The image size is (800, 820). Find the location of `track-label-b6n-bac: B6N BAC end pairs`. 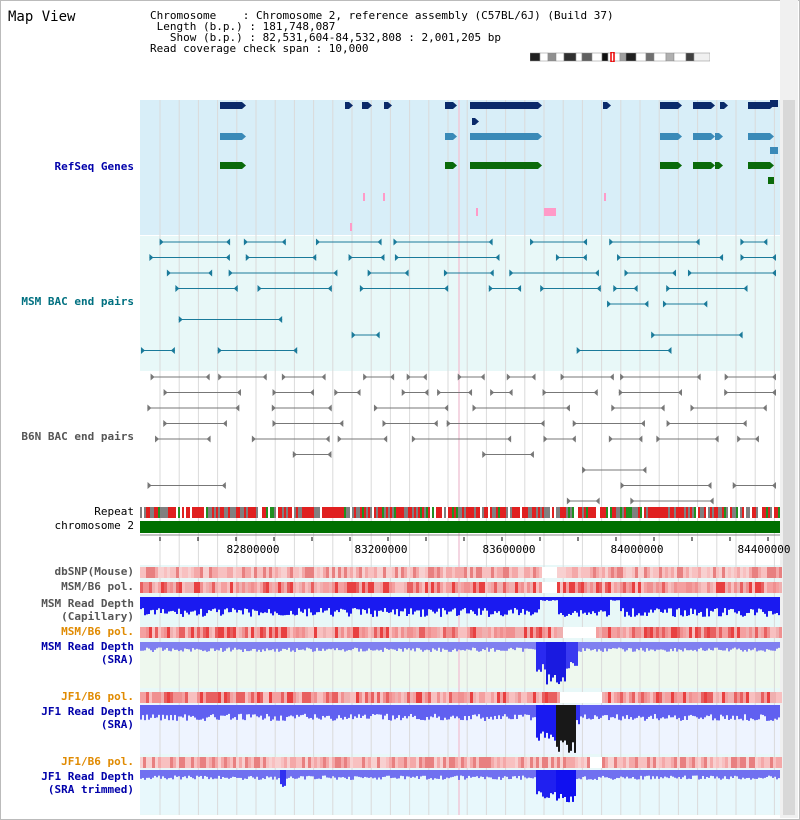

track-label-b6n-bac: B6N BAC end pairs is located at coordinates (77, 436).